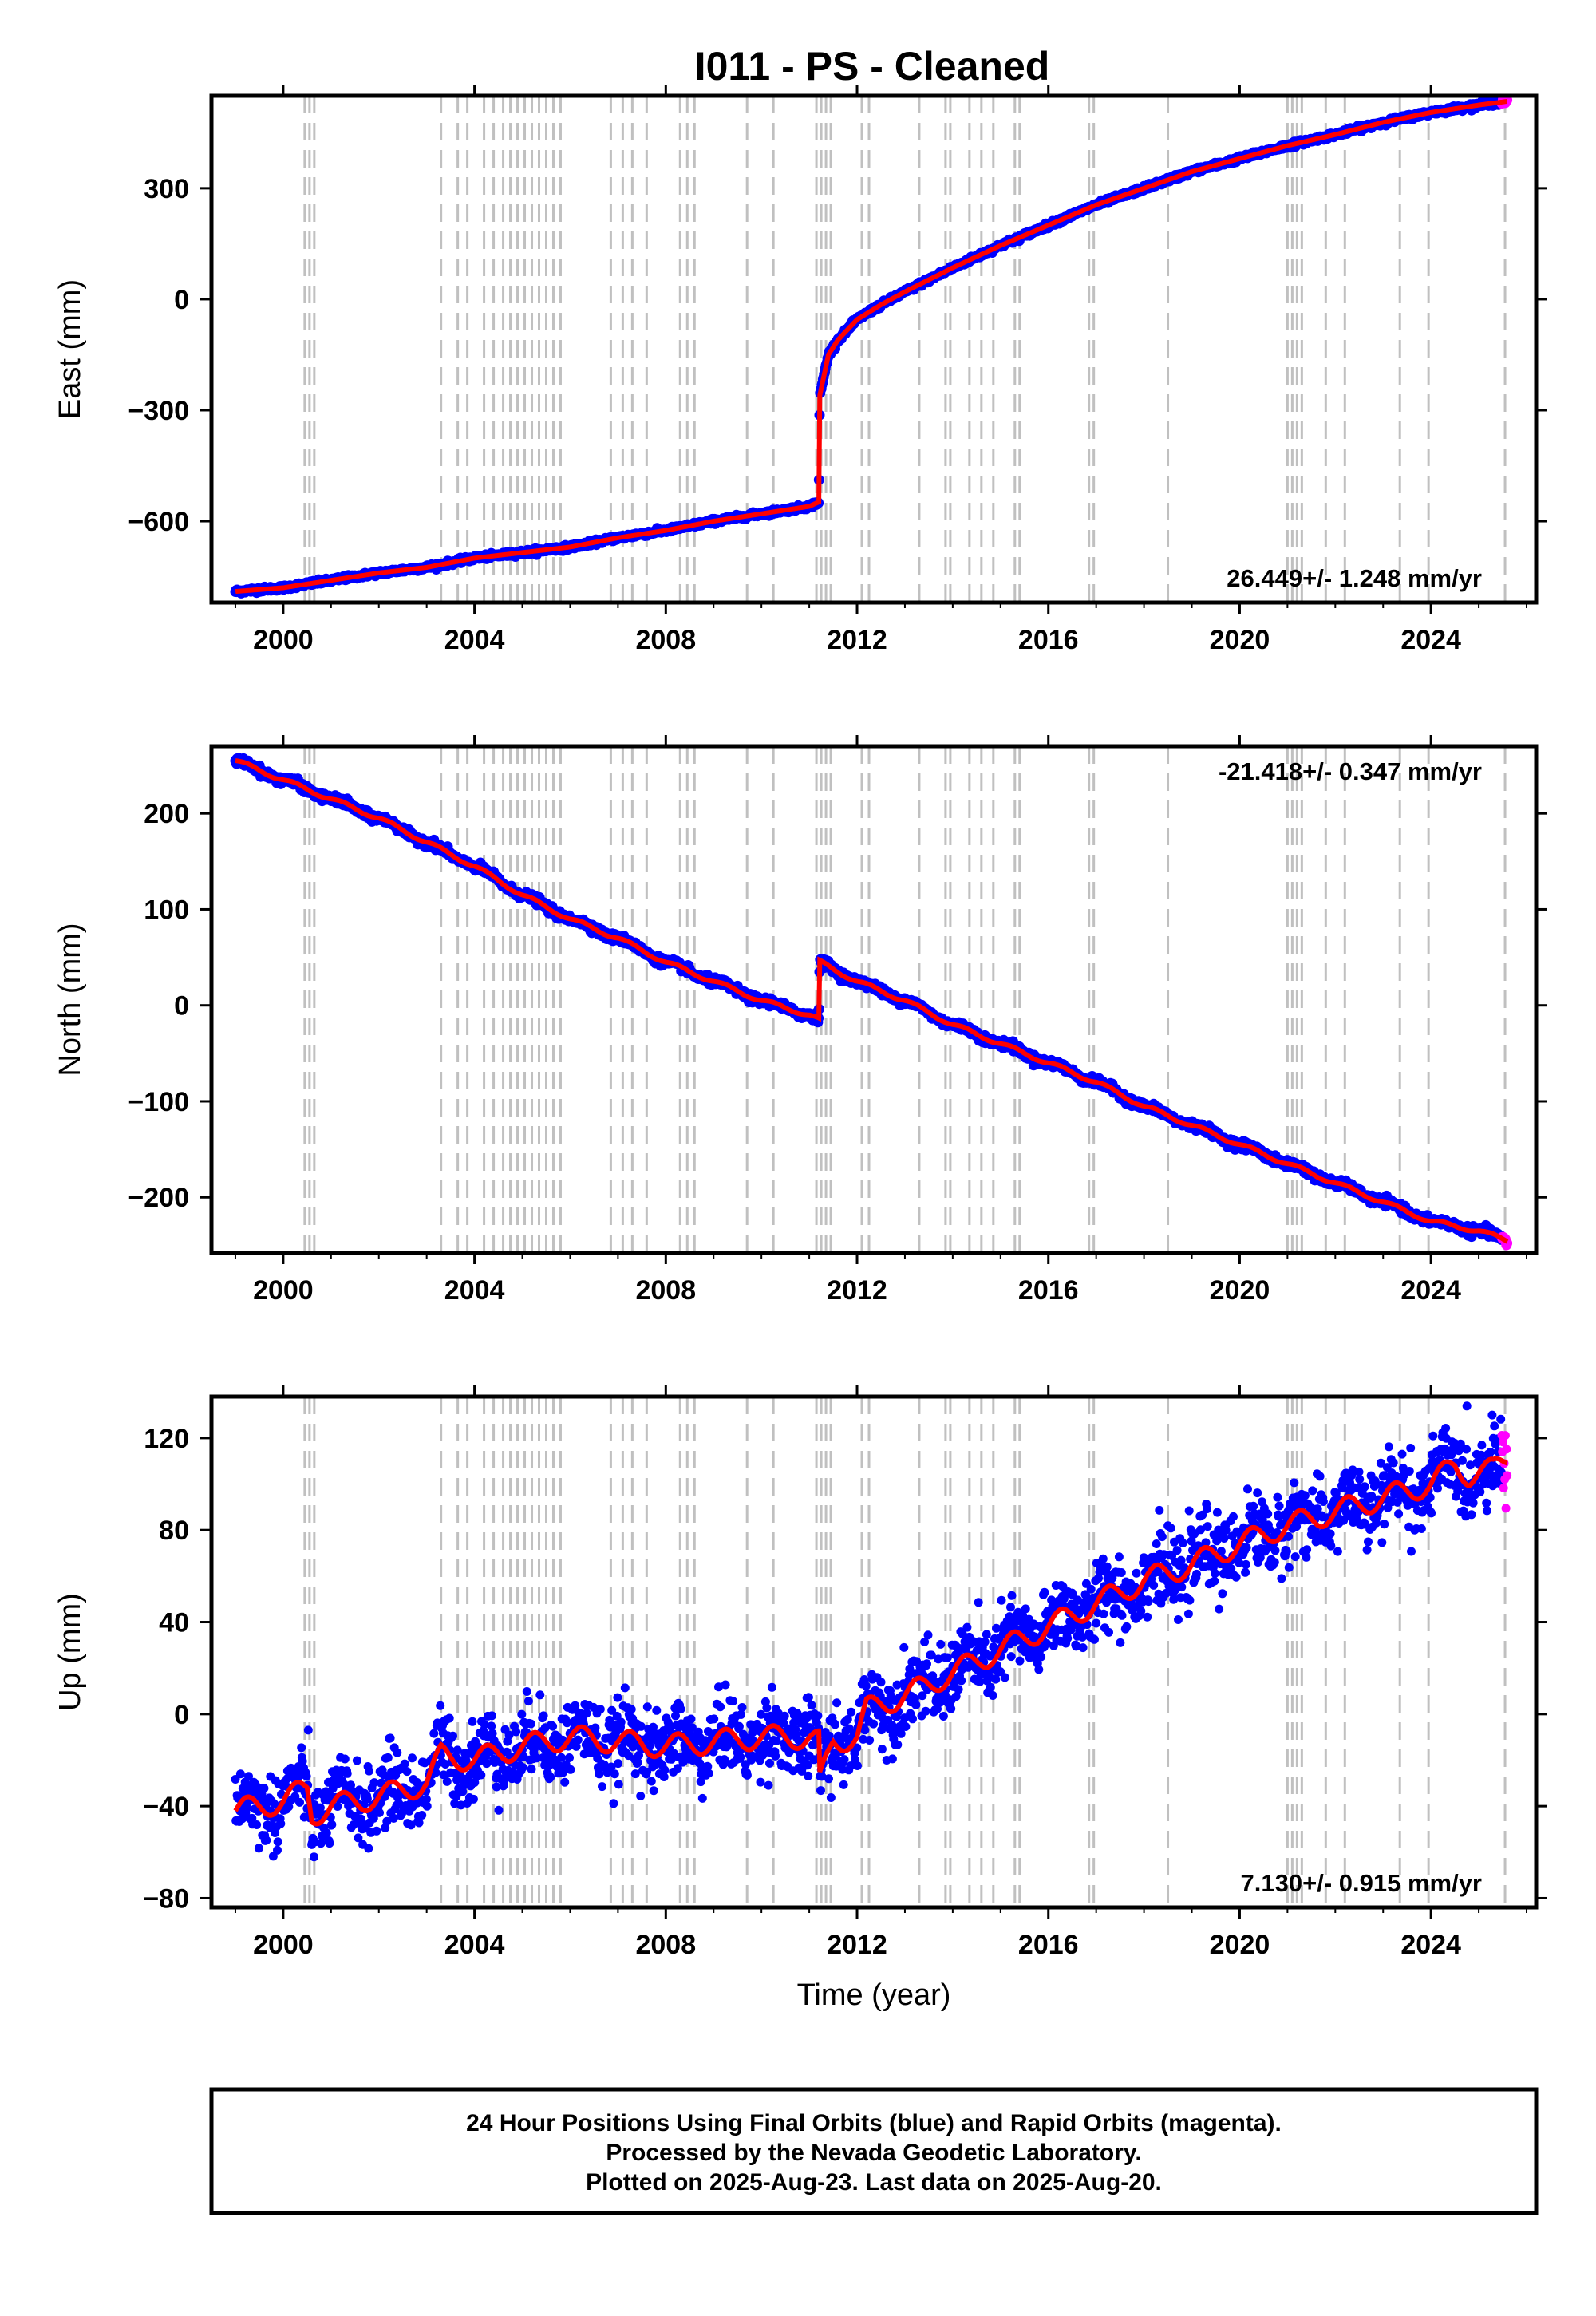 The height and width of the screenshot is (2316, 1596). I want to click on east-rate-label: 26.449+/- 1.248 mm/yr, so click(1354, 578).